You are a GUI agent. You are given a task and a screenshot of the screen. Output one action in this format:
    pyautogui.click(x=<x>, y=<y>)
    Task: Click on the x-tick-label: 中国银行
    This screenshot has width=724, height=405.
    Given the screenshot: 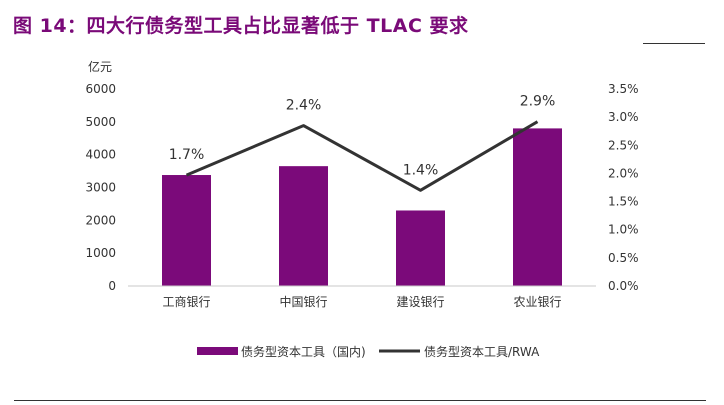 What is the action you would take?
    pyautogui.click(x=303, y=301)
    